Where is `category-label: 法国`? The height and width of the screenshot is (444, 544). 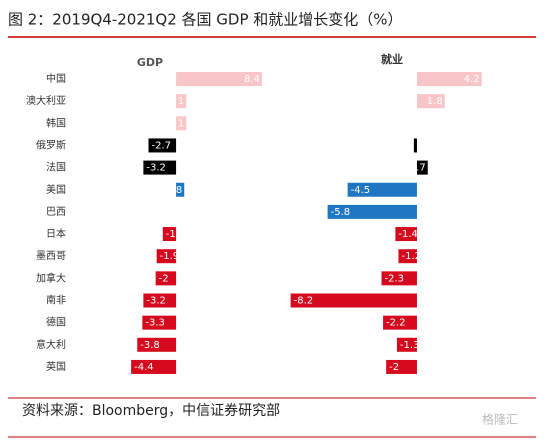 category-label: 法国 is located at coordinates (56, 167).